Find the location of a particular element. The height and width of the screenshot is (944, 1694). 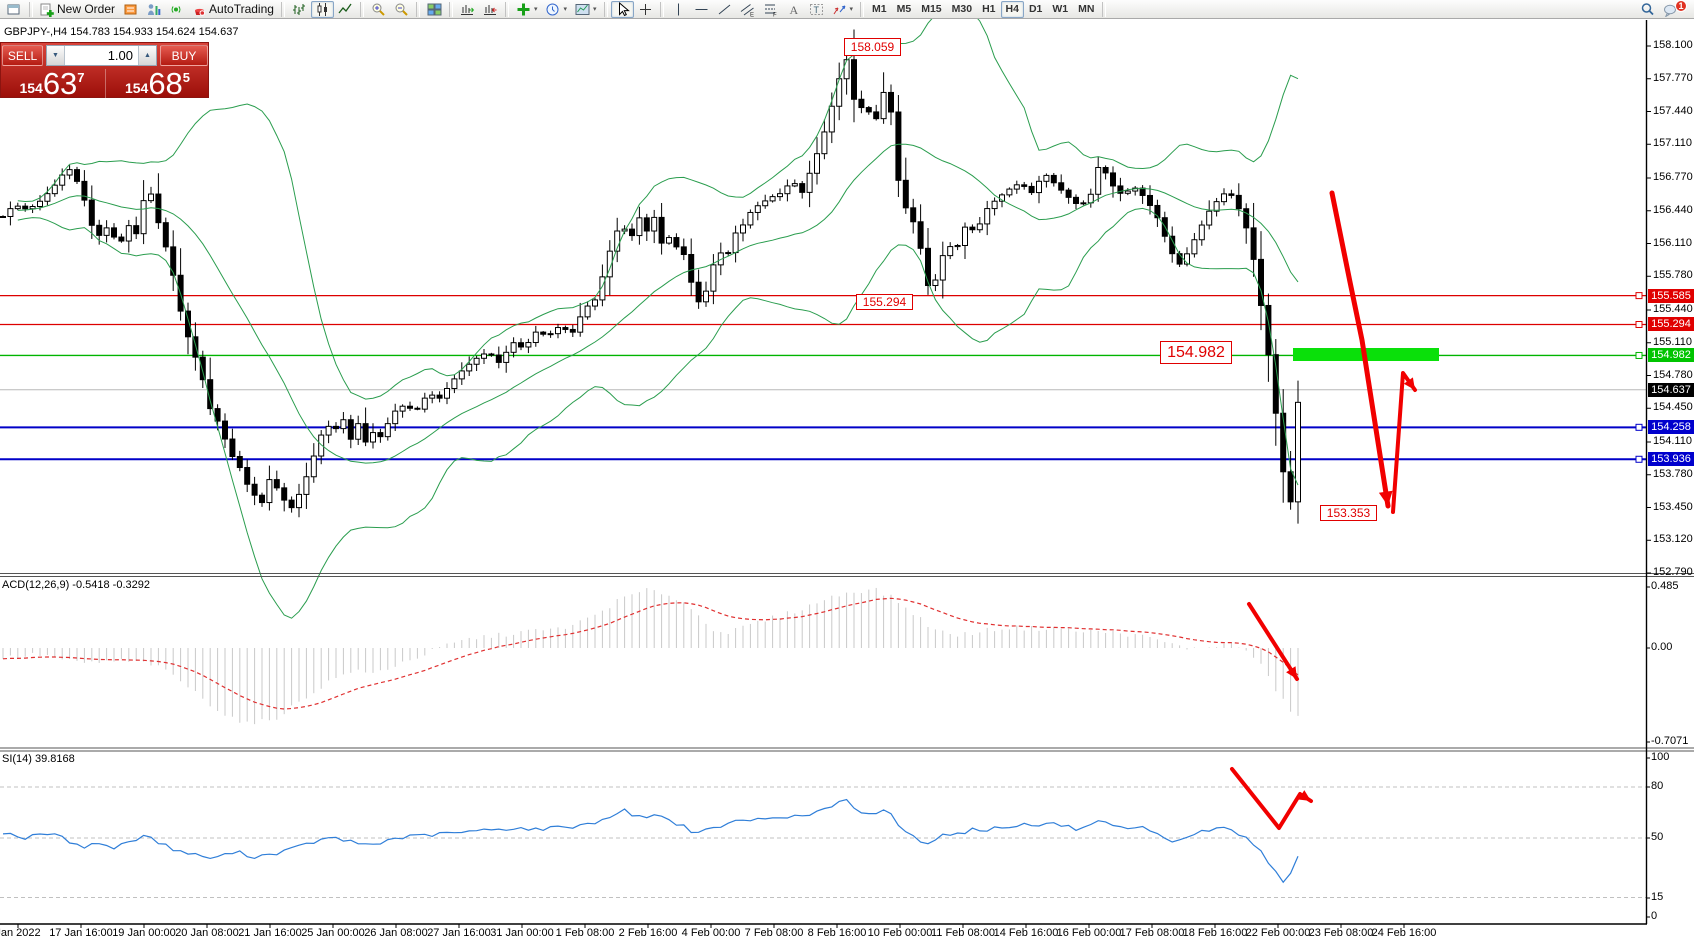

trendline-tool-button is located at coordinates (724, 9).